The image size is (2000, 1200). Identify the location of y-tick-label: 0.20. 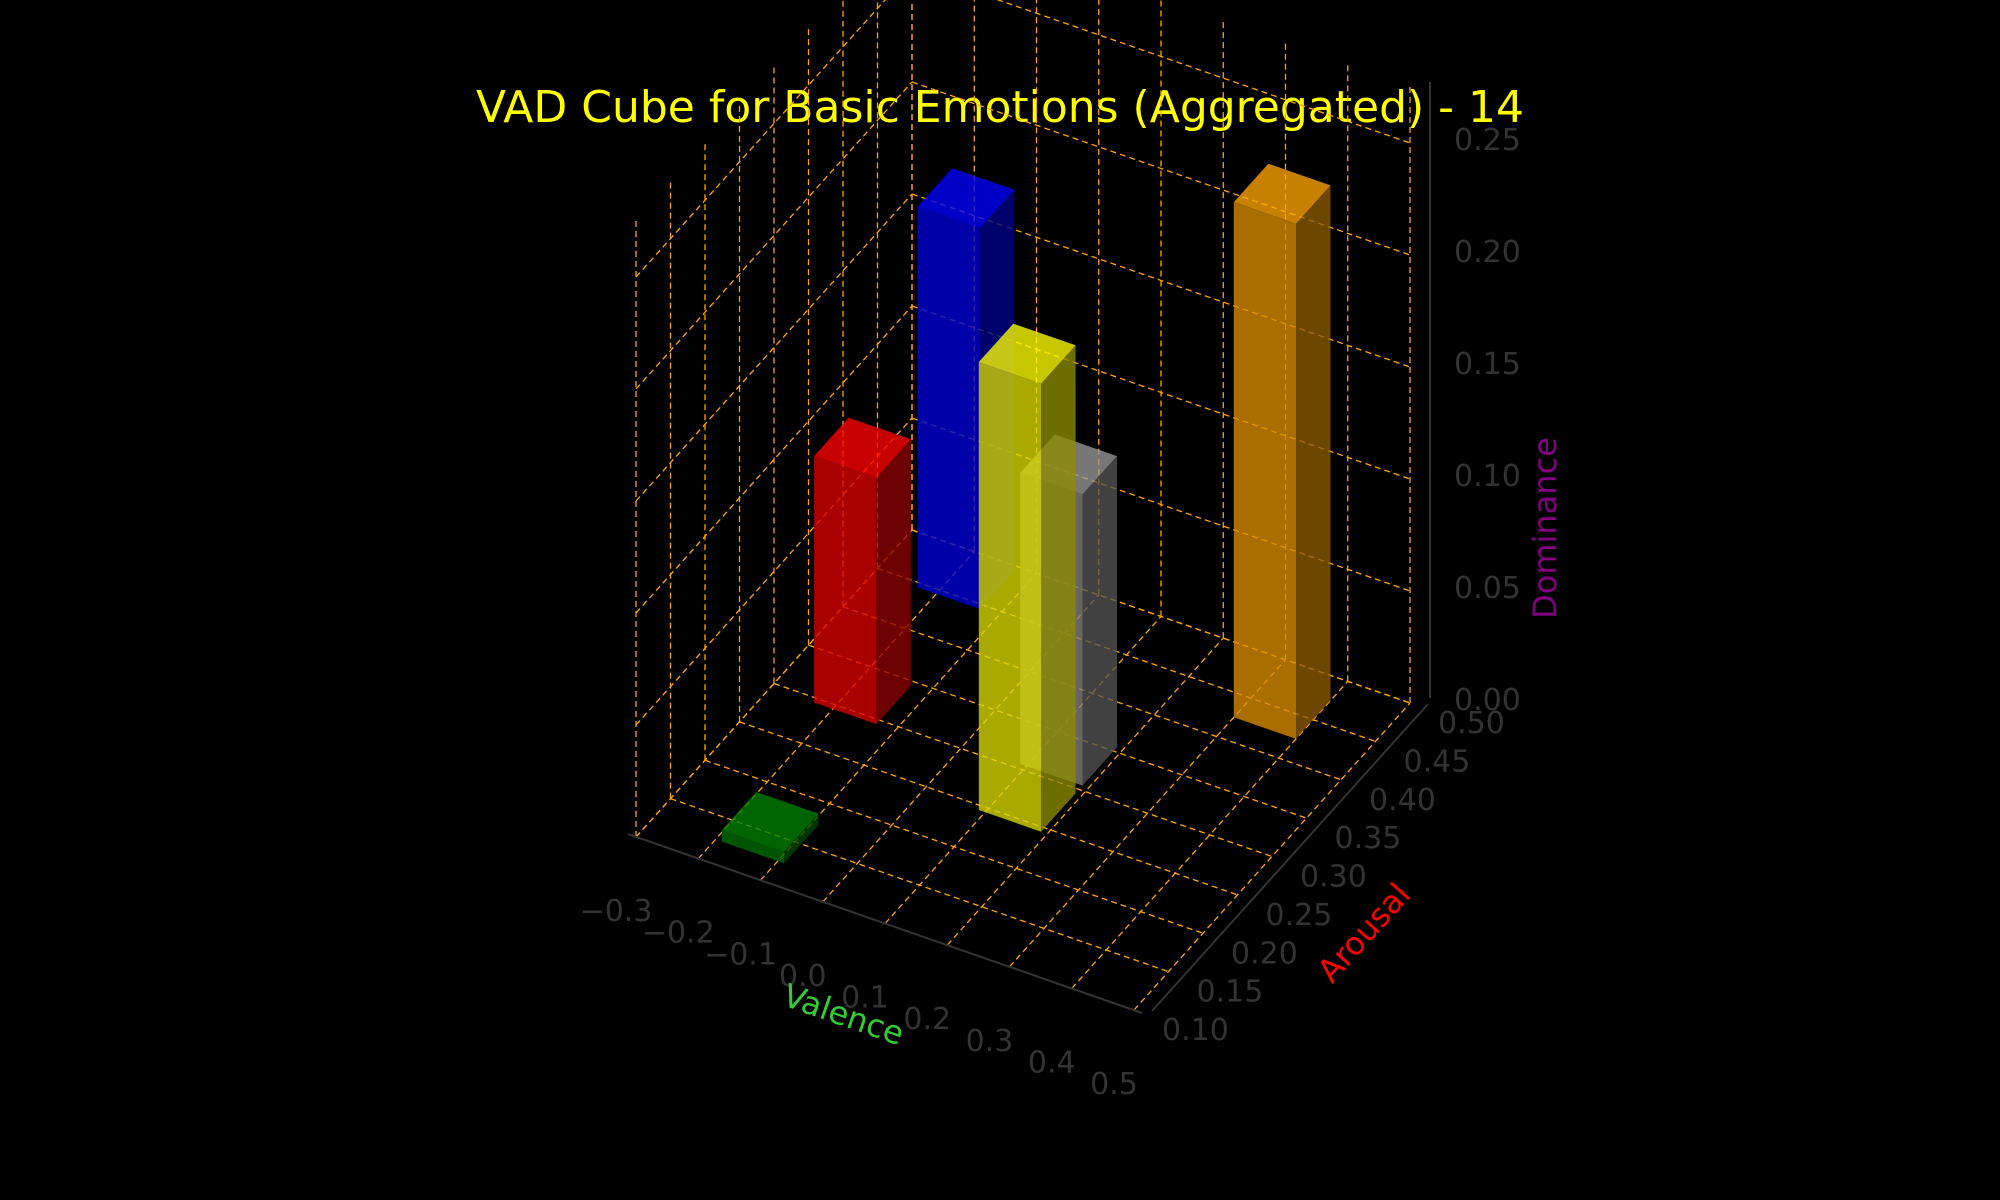
(1264, 953).